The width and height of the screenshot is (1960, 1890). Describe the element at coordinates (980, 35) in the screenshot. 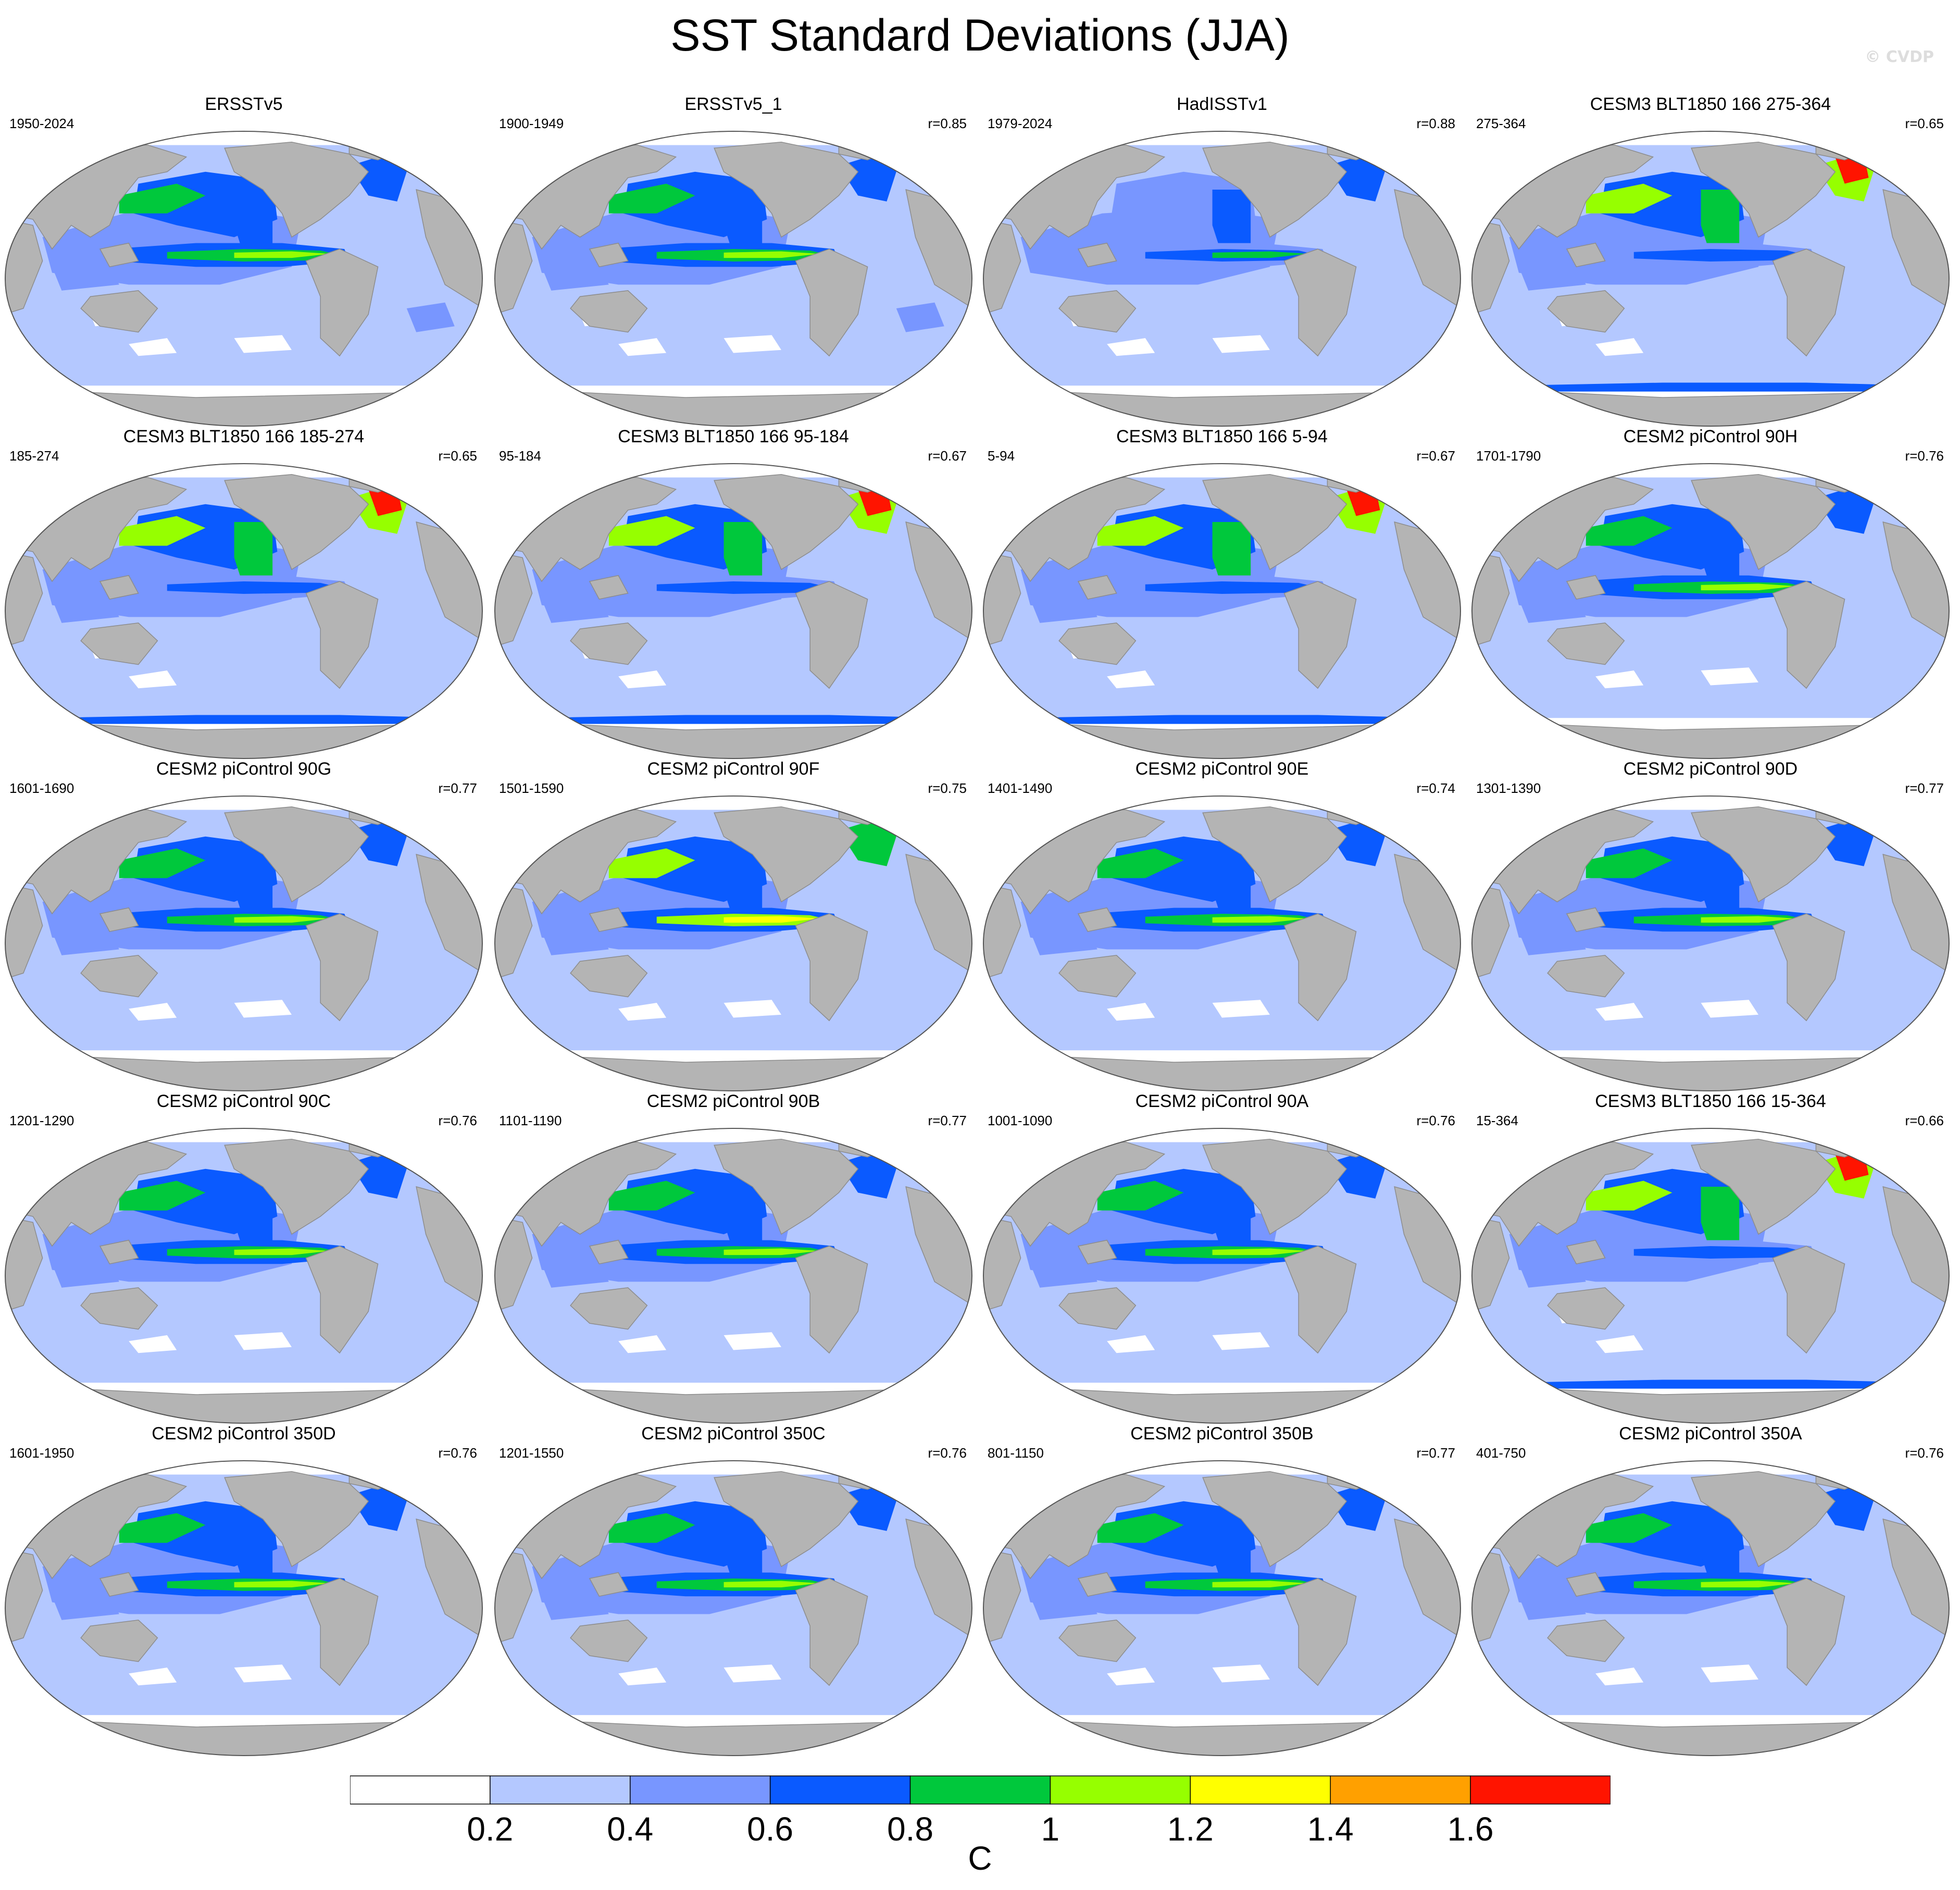

I see `figure-title: SST Standard Deviations (JJA)` at that location.